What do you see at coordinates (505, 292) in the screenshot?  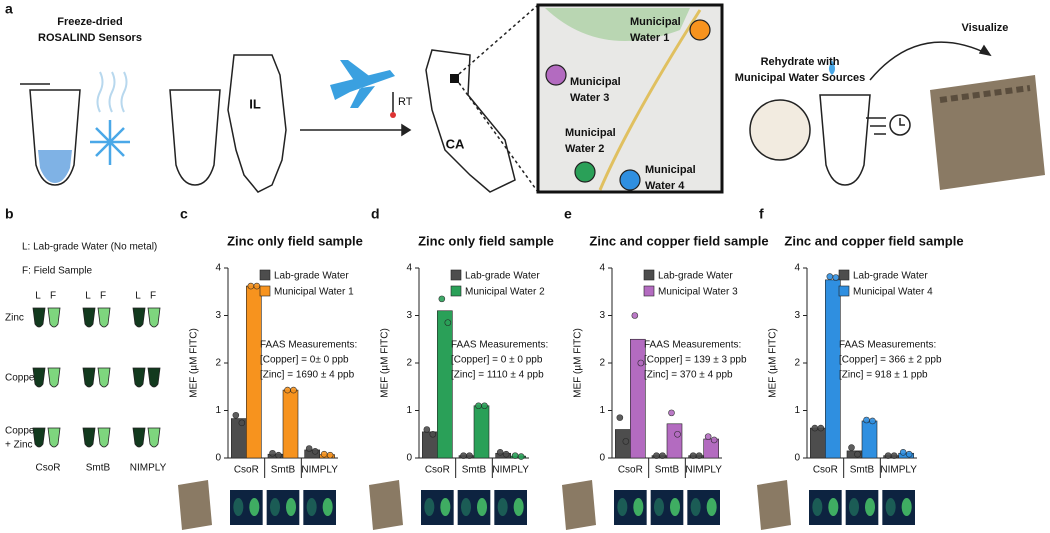 I see `legend-label: Municipal Water 2` at bounding box center [505, 292].